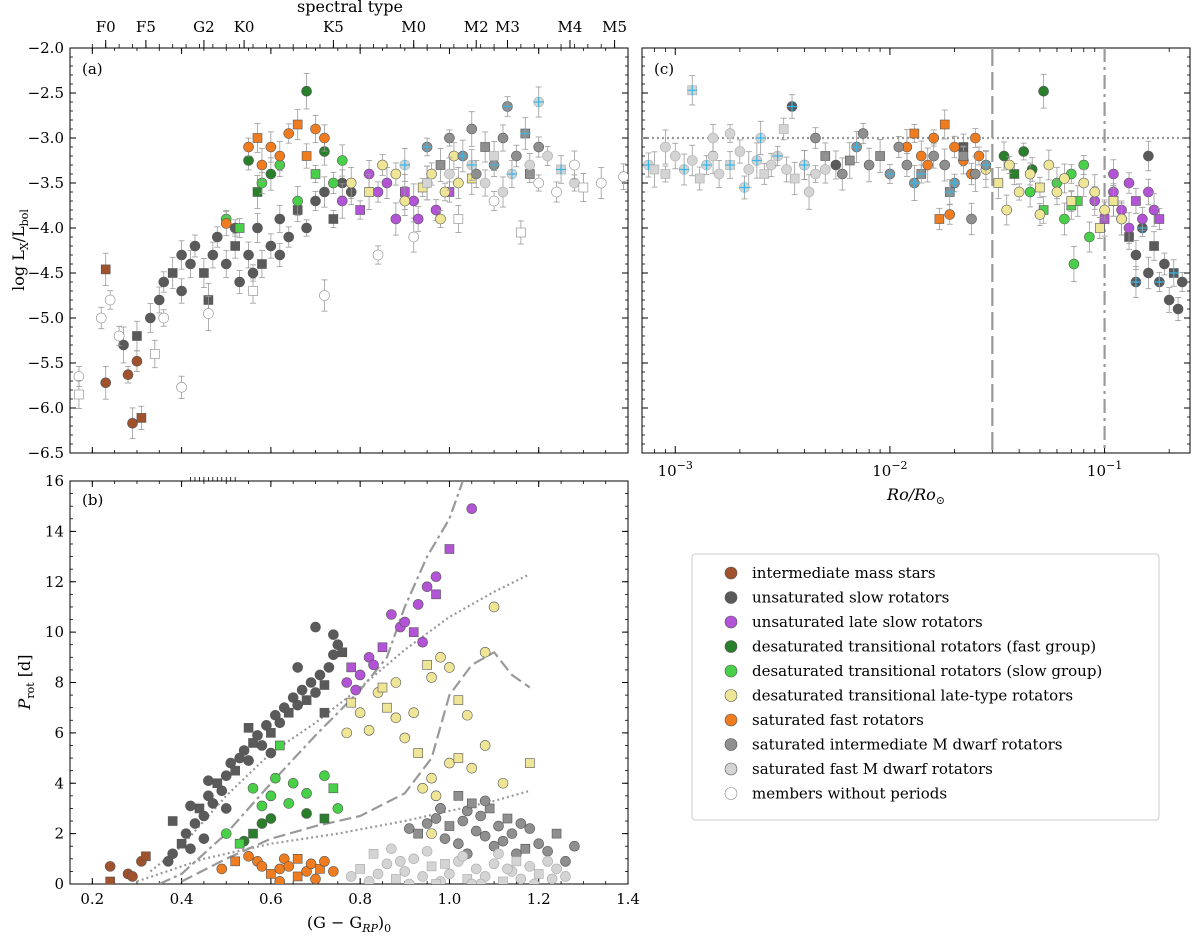 The height and width of the screenshot is (938, 1200). Describe the element at coordinates (1004, 156) in the screenshot. I see `panel-c-desat_fast-point` at that location.